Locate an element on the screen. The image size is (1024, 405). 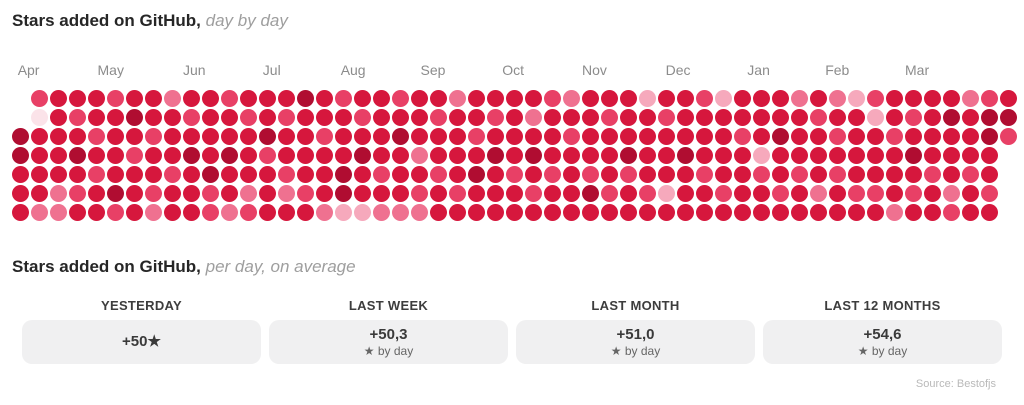
month-label-mar: Mar is located at coordinates (917, 70).